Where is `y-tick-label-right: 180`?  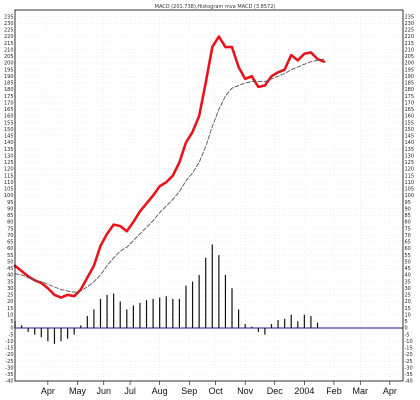
y-tick-label-right: 180 is located at coordinates (410, 90).